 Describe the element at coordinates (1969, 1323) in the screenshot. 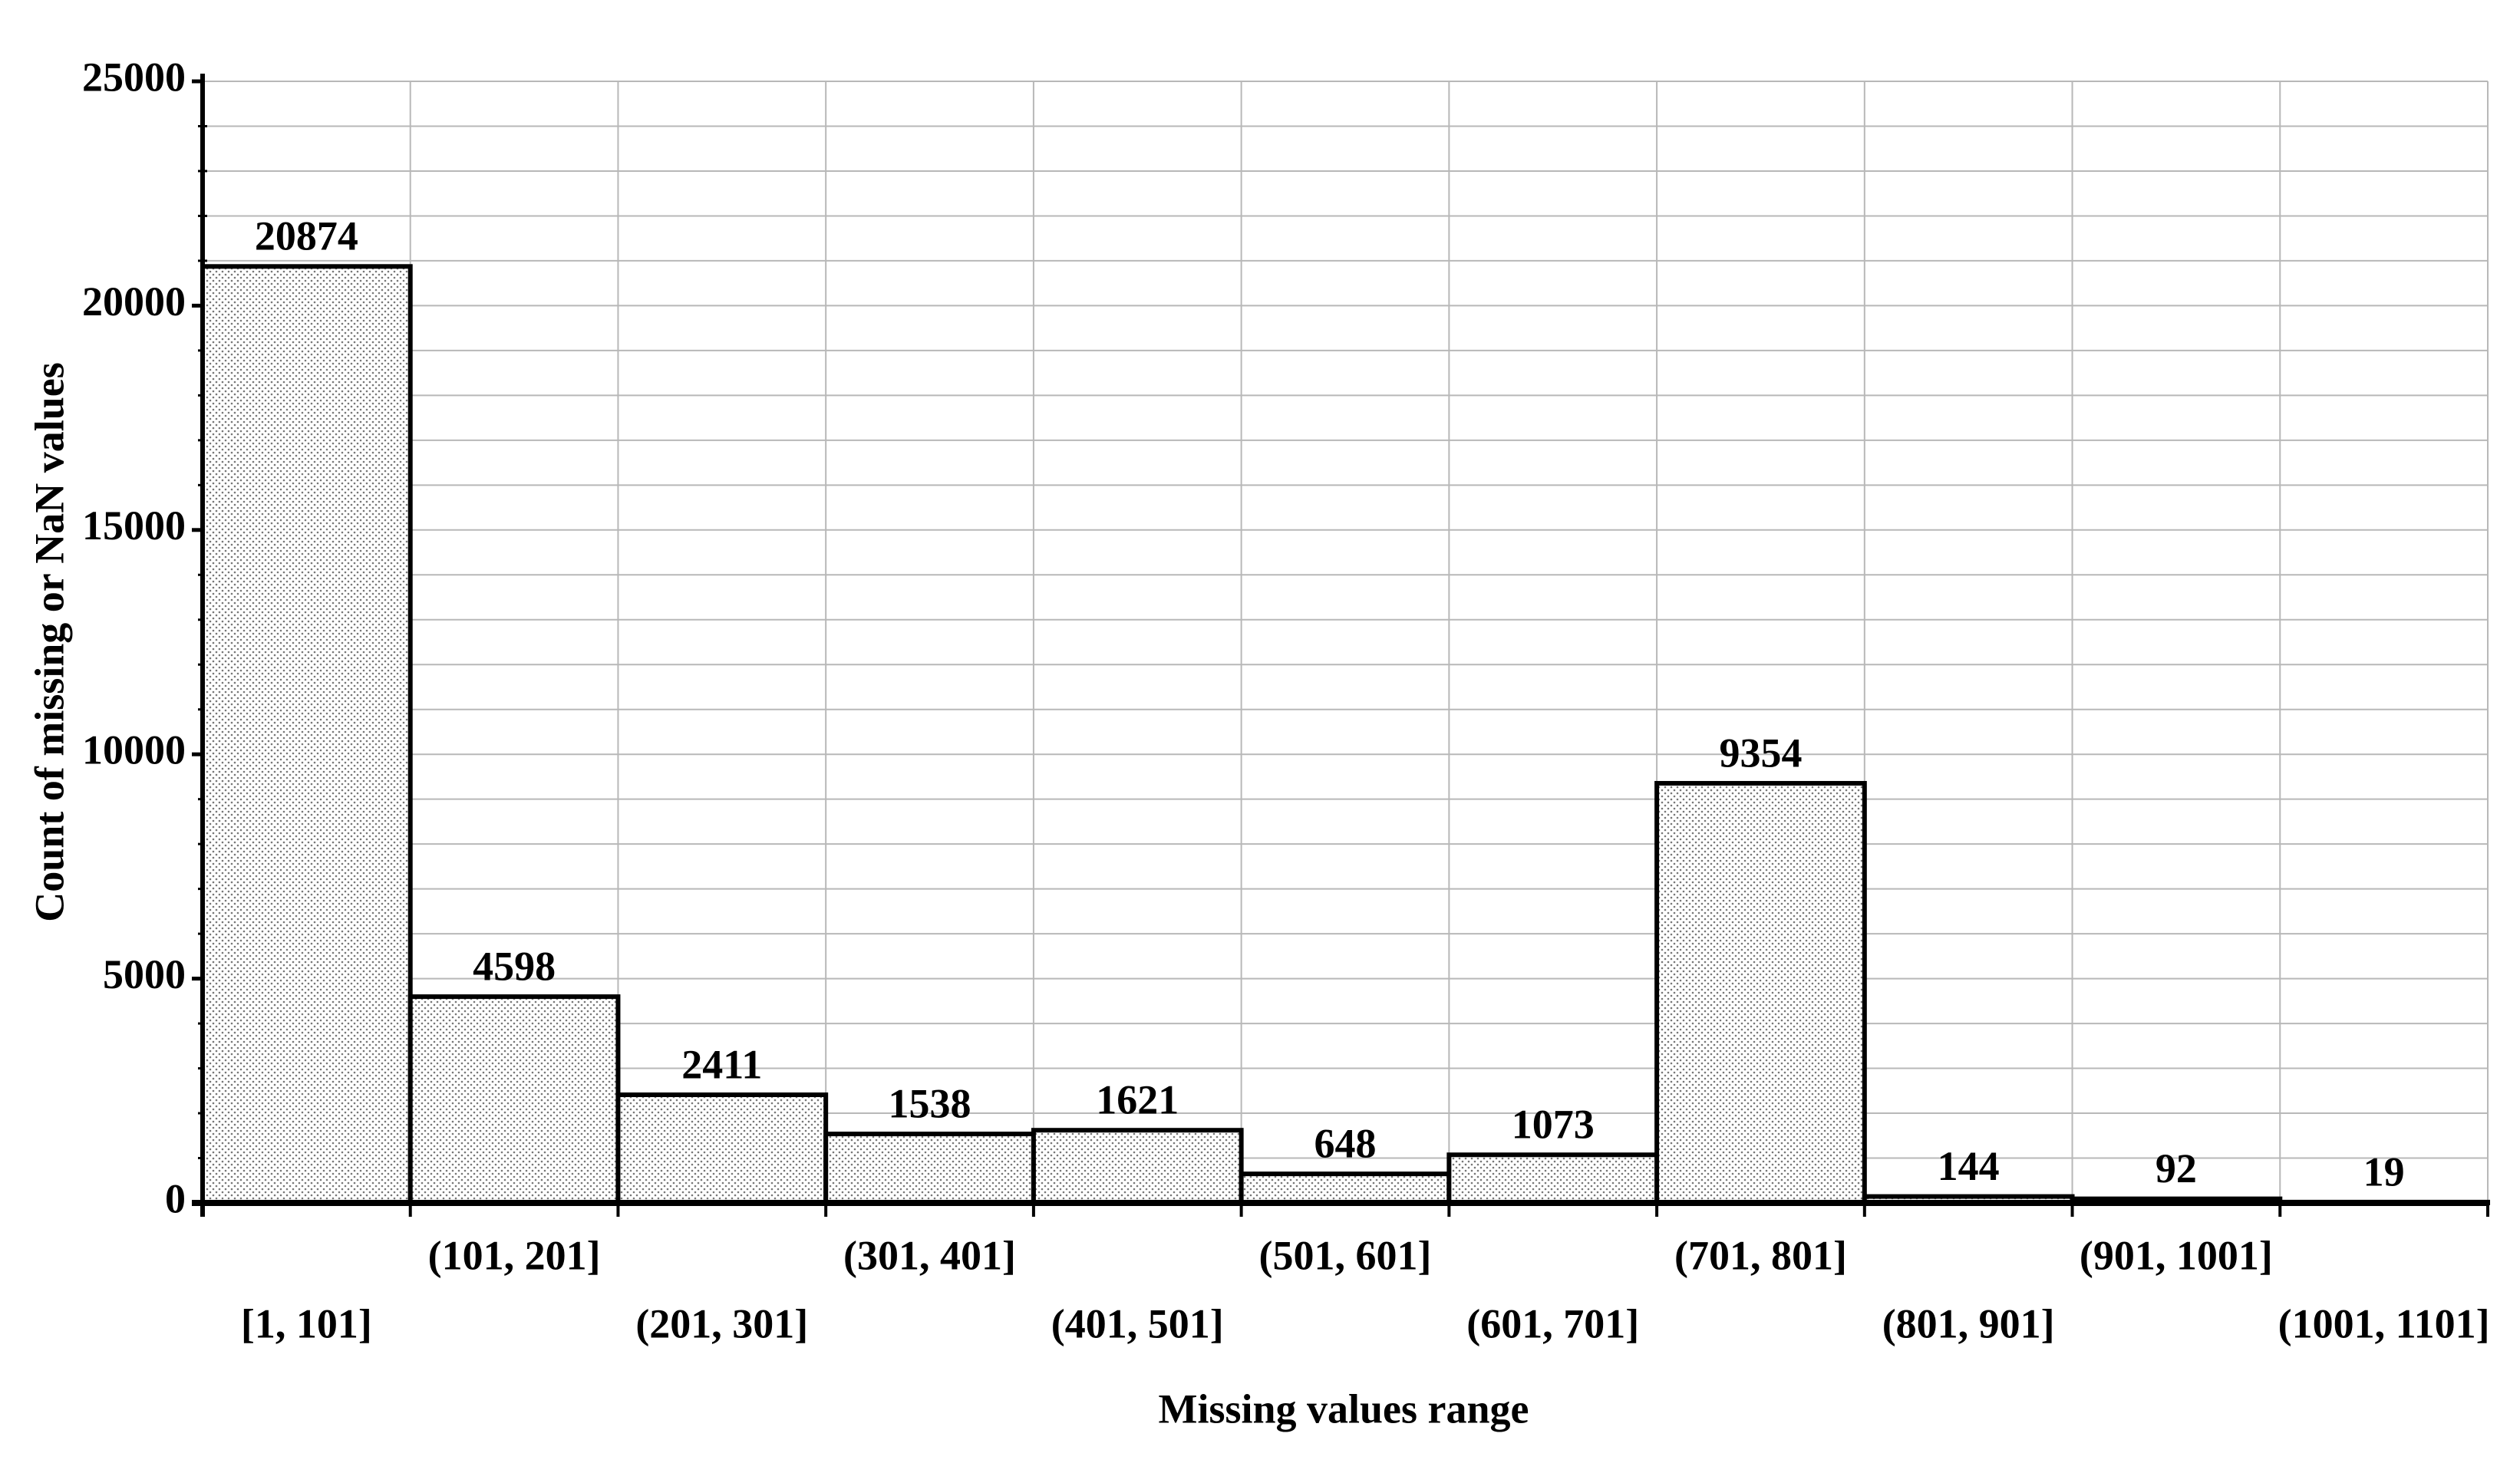

I see `x-tick-label: (801, 901]` at that location.